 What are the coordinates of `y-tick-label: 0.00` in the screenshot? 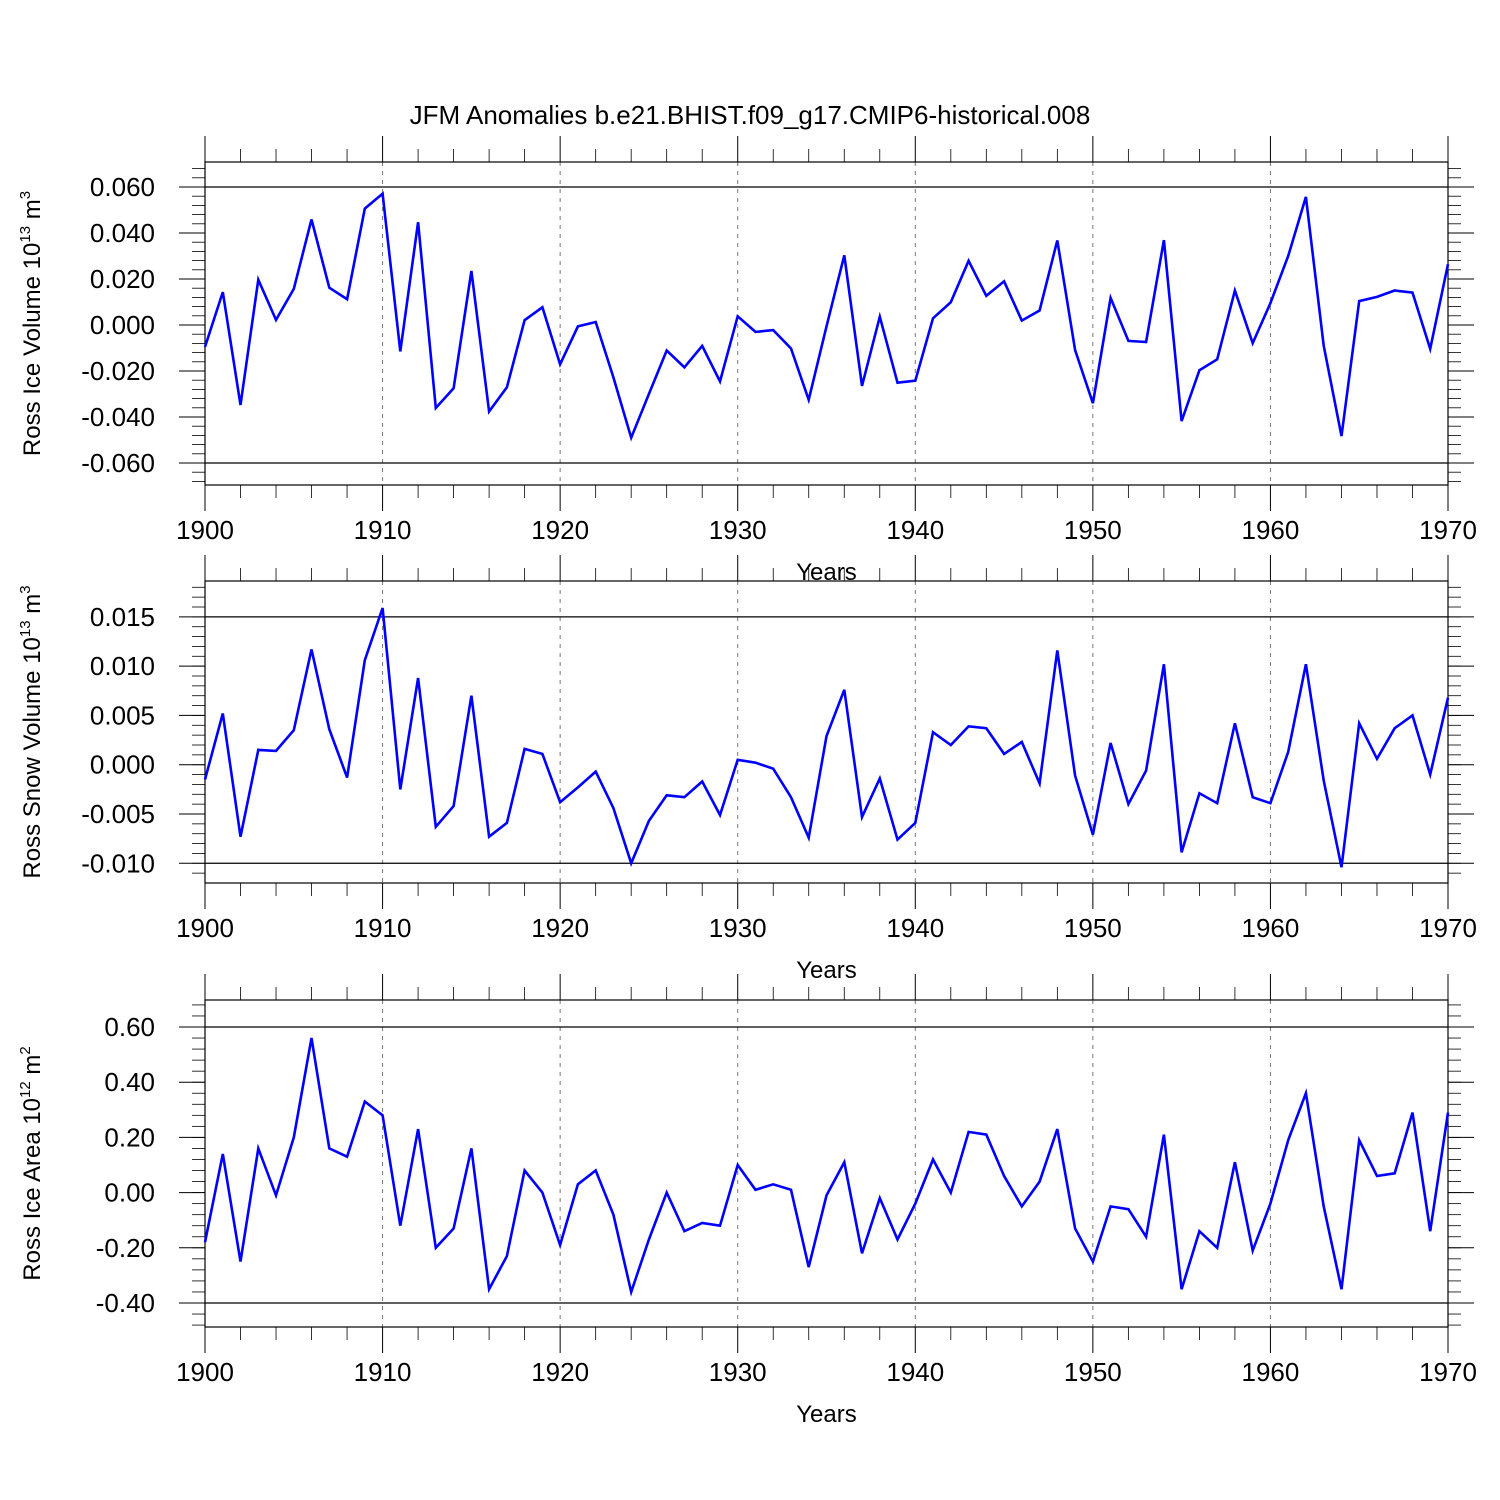 It's located at (129, 1193).